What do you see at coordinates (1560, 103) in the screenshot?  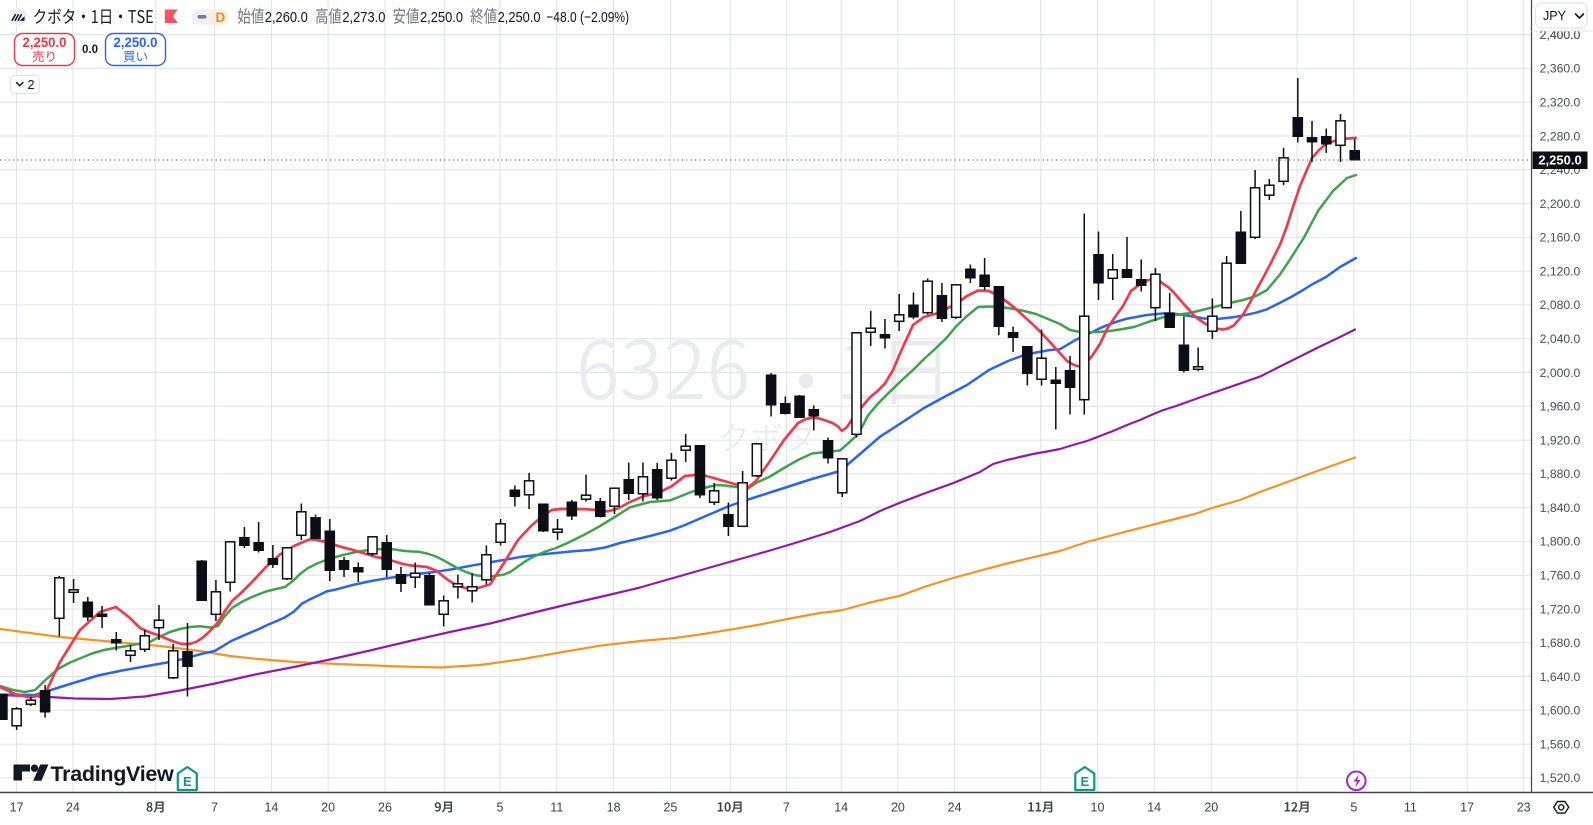 I see `svg-text: 2,320.0` at bounding box center [1560, 103].